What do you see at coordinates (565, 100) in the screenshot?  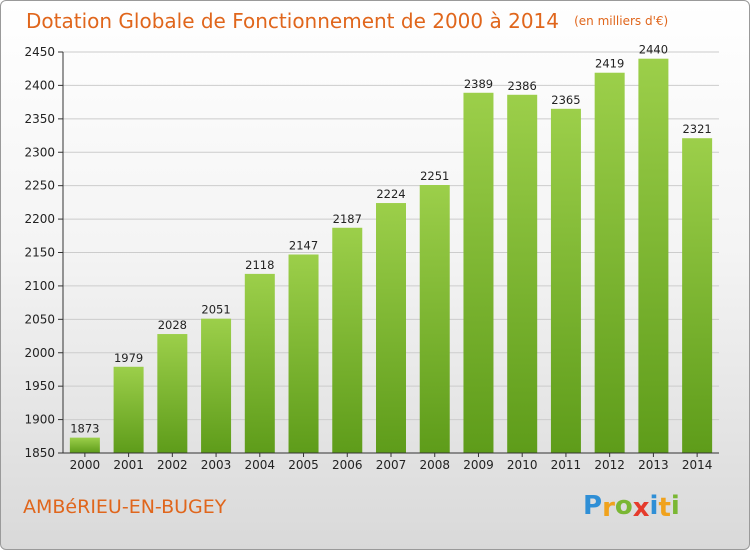 I see `data-label: 2365` at bounding box center [565, 100].